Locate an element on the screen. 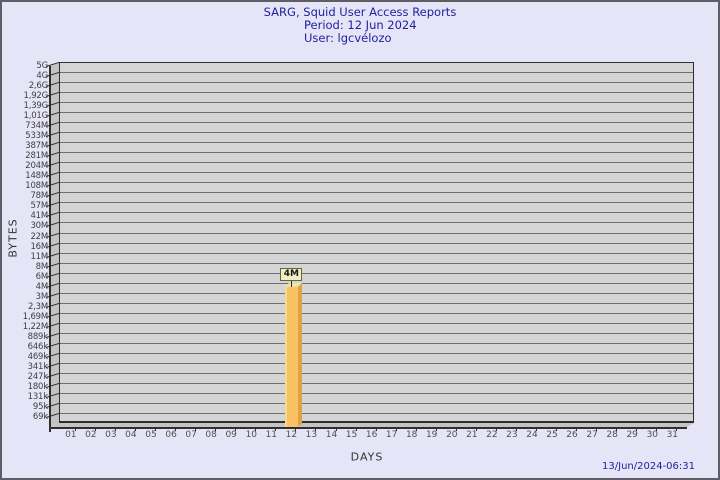 This screenshot has width=720, height=480. chart-user: User: lgcvélozo is located at coordinates (348, 38).